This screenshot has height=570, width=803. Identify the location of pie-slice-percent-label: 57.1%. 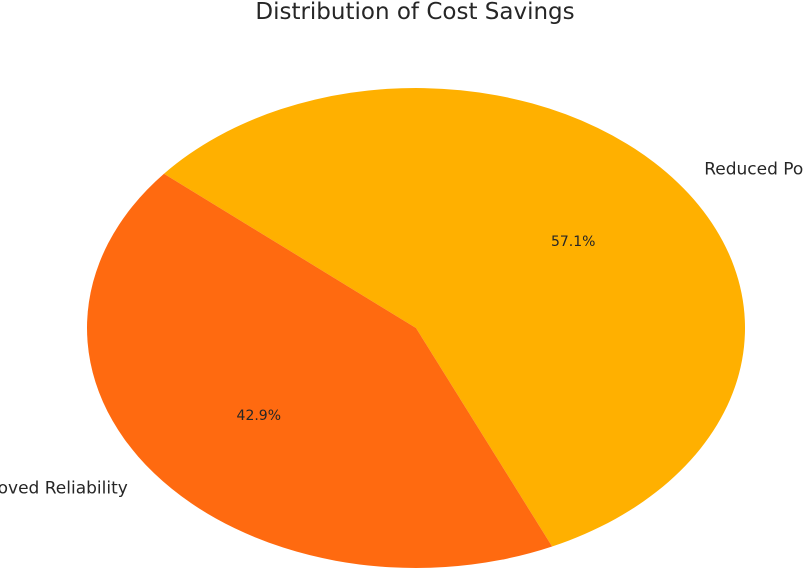
(573, 242).